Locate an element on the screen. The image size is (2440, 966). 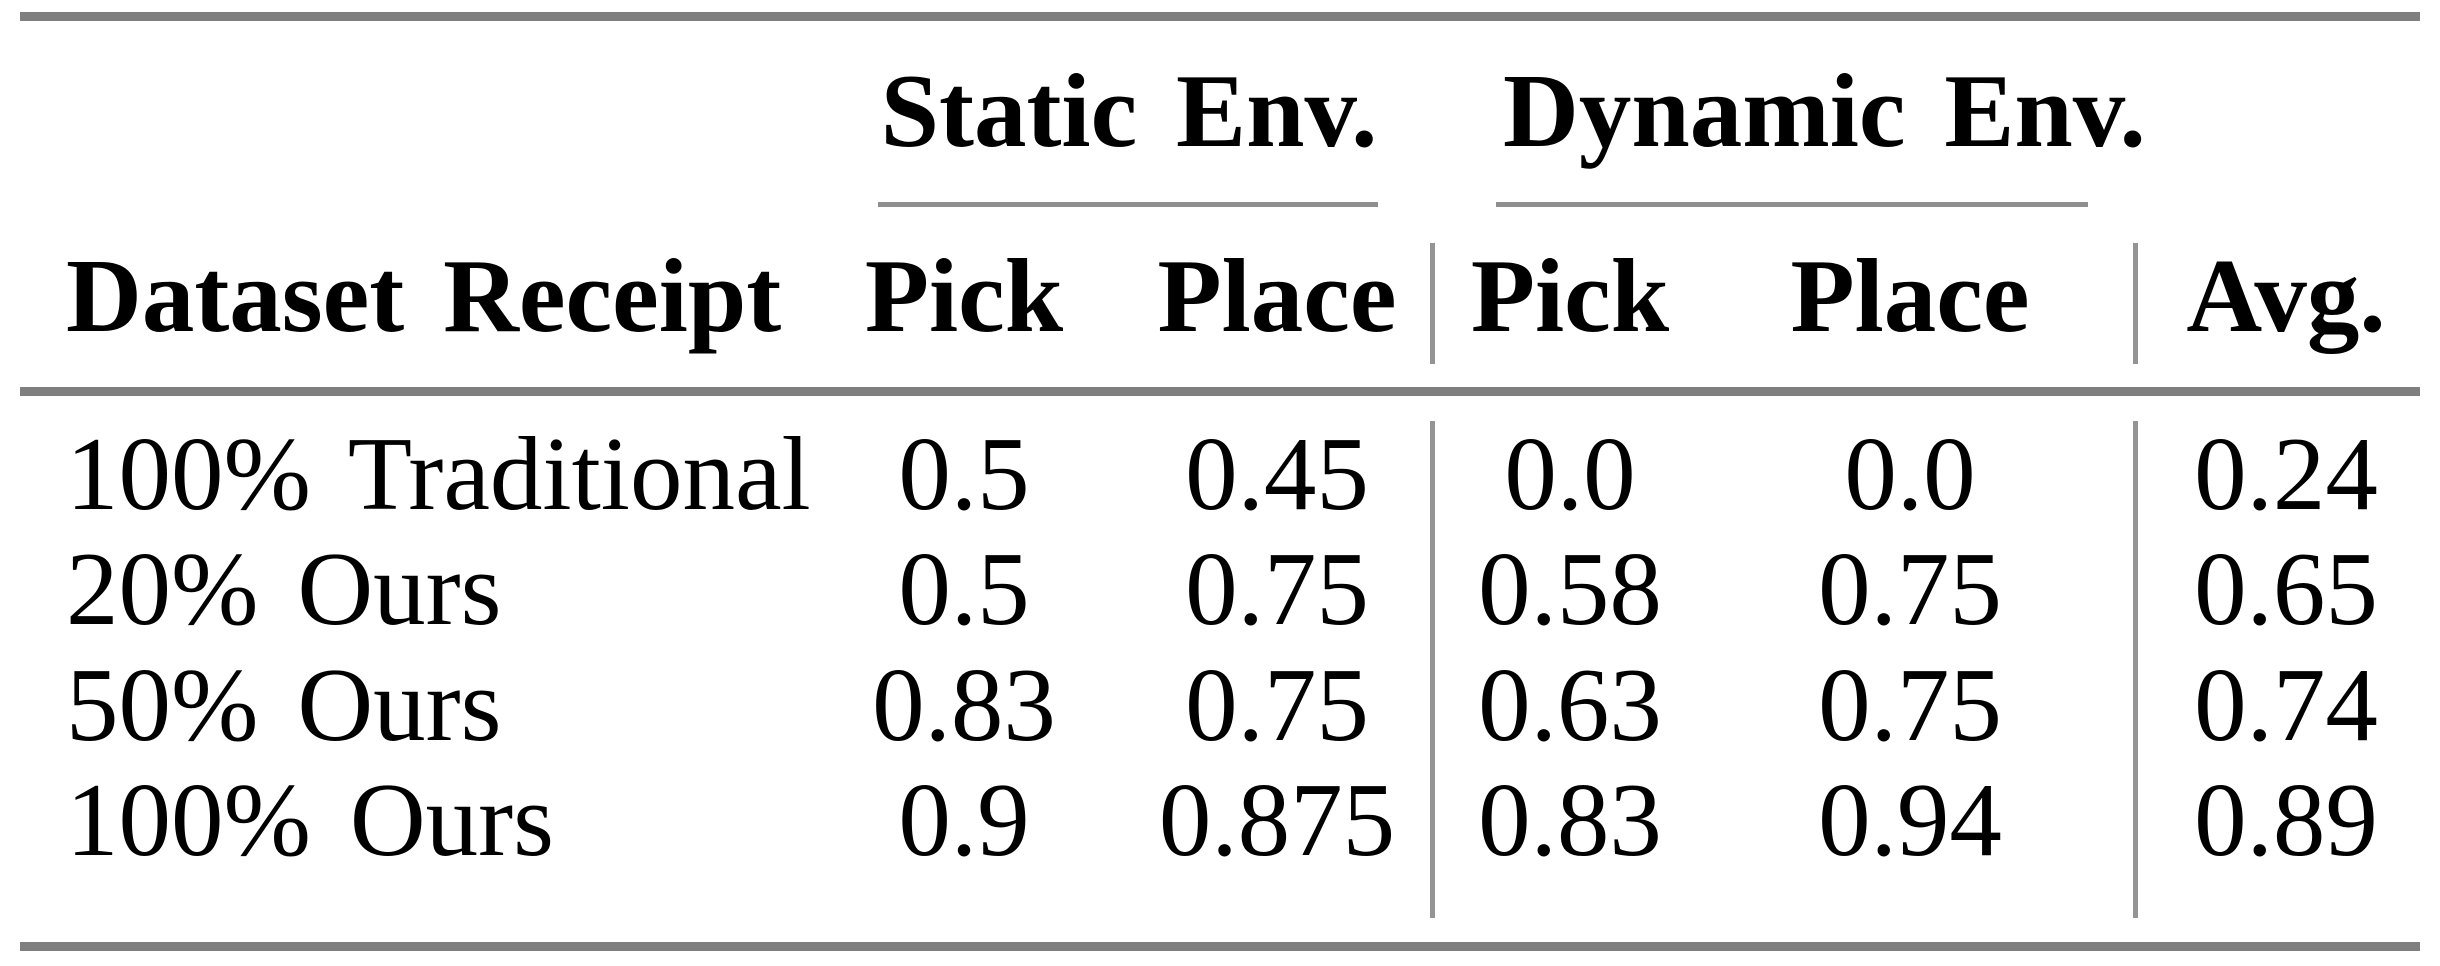
row-label: 100% Traditional is located at coordinates (438, 473).